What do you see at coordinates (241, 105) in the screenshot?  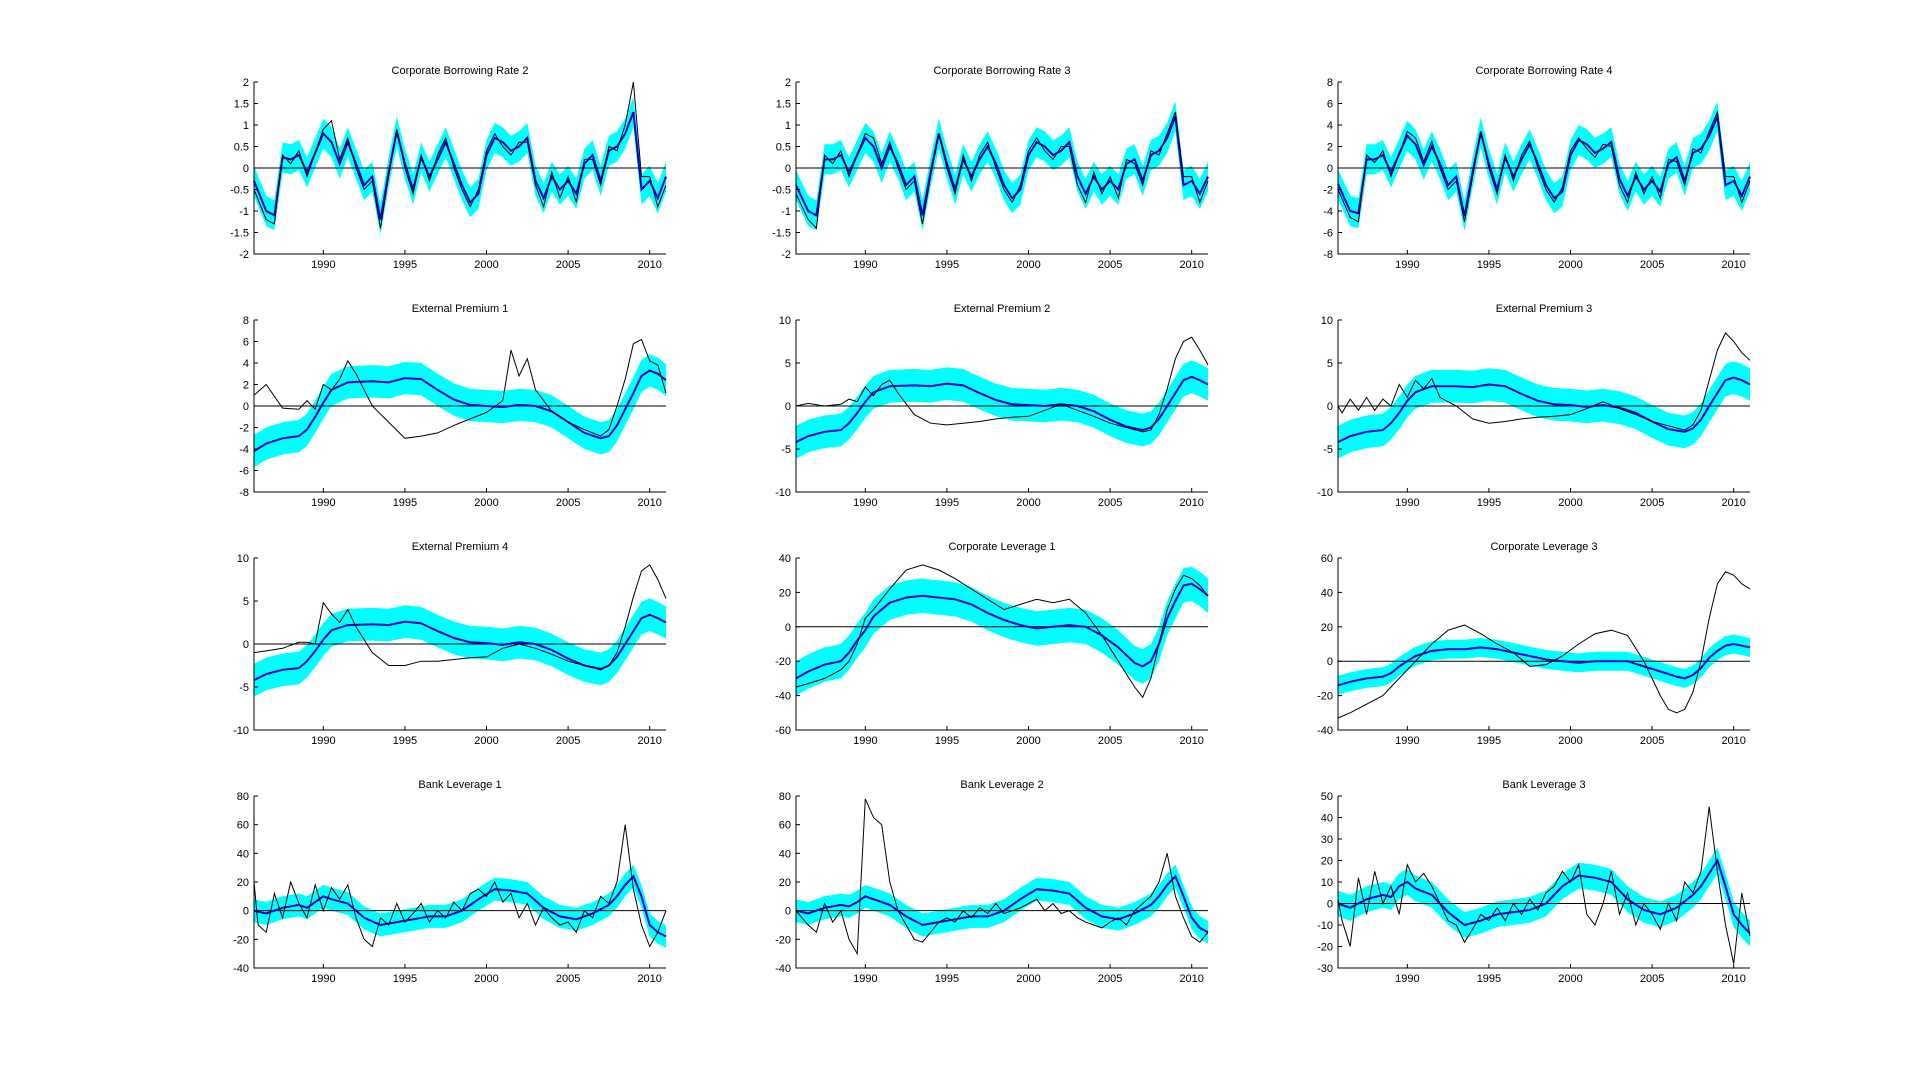 I see `y-tick-label: 1.5` at bounding box center [241, 105].